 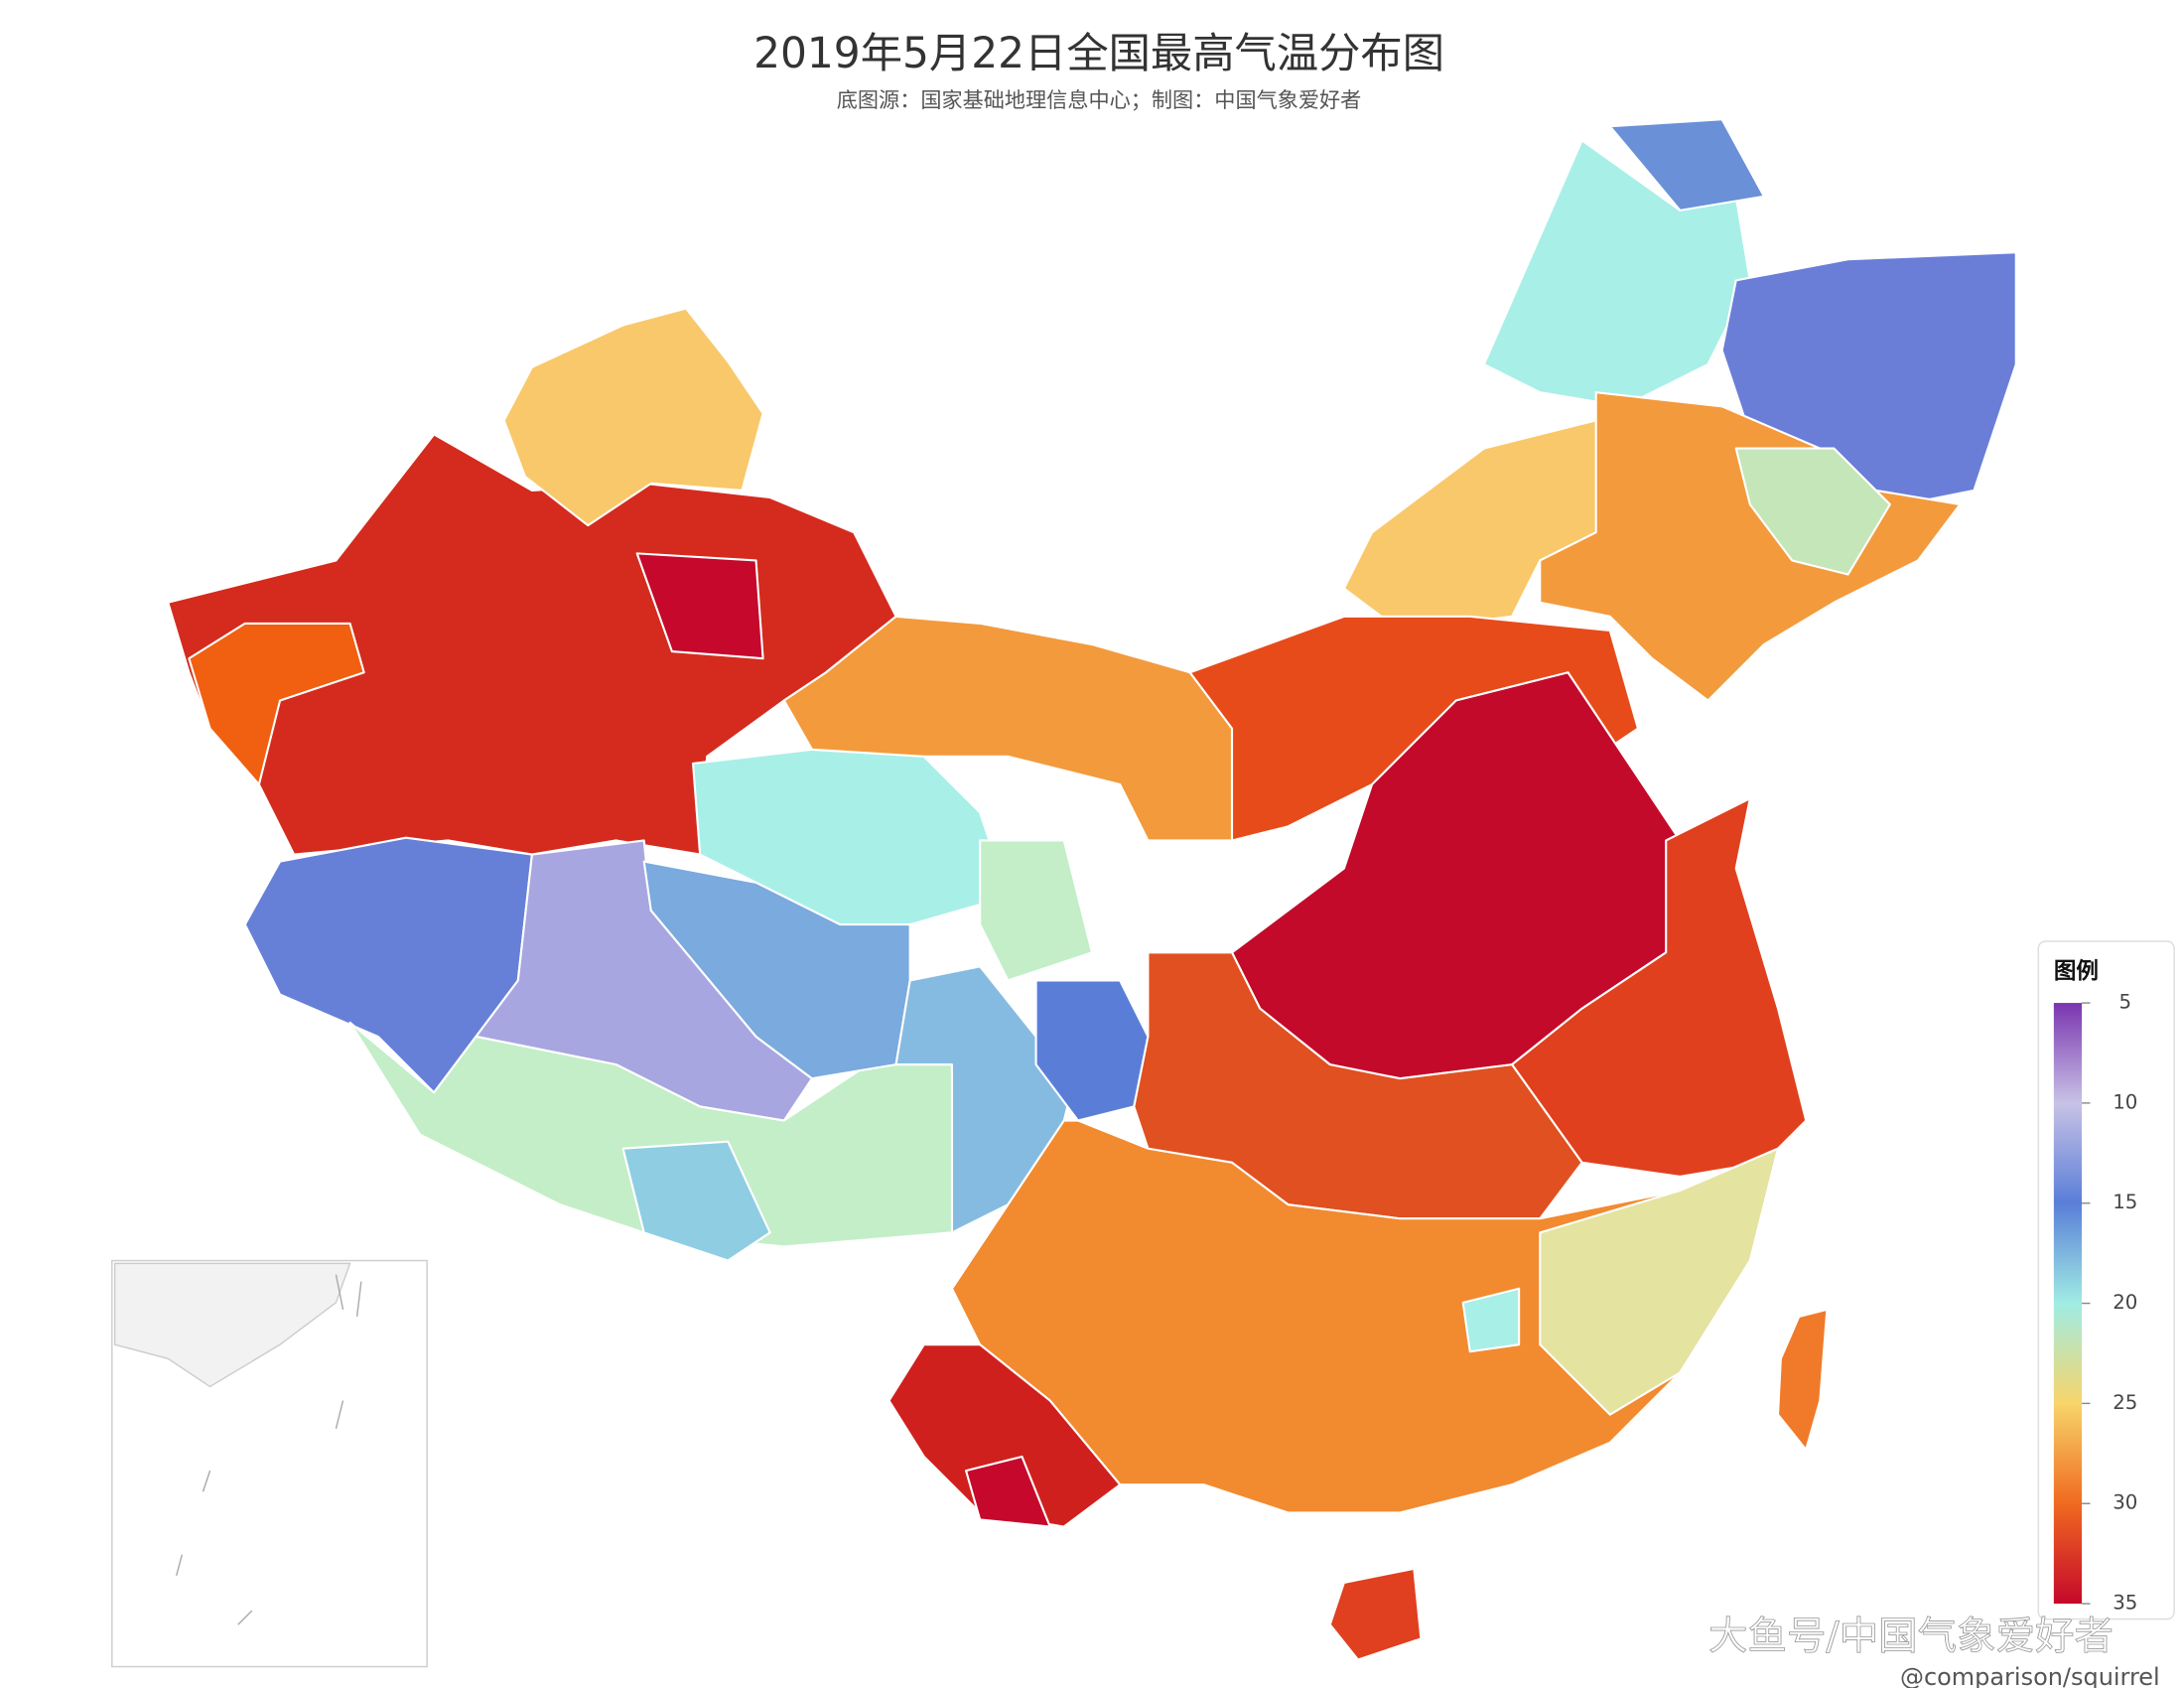 What do you see at coordinates (269, 1449) in the screenshot?
I see `inset-boundary` at bounding box center [269, 1449].